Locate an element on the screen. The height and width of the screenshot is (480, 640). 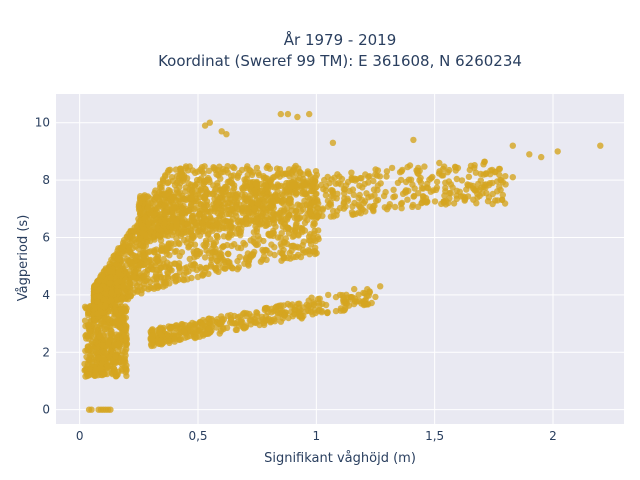
chart-title: År 1979 - 2019 is located at coordinates (340, 39).